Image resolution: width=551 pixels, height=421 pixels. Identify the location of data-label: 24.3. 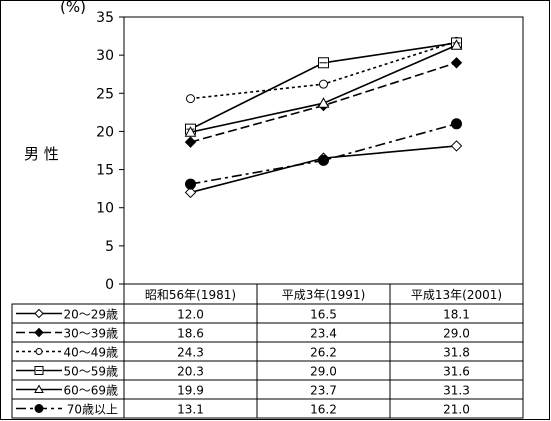
(190, 353).